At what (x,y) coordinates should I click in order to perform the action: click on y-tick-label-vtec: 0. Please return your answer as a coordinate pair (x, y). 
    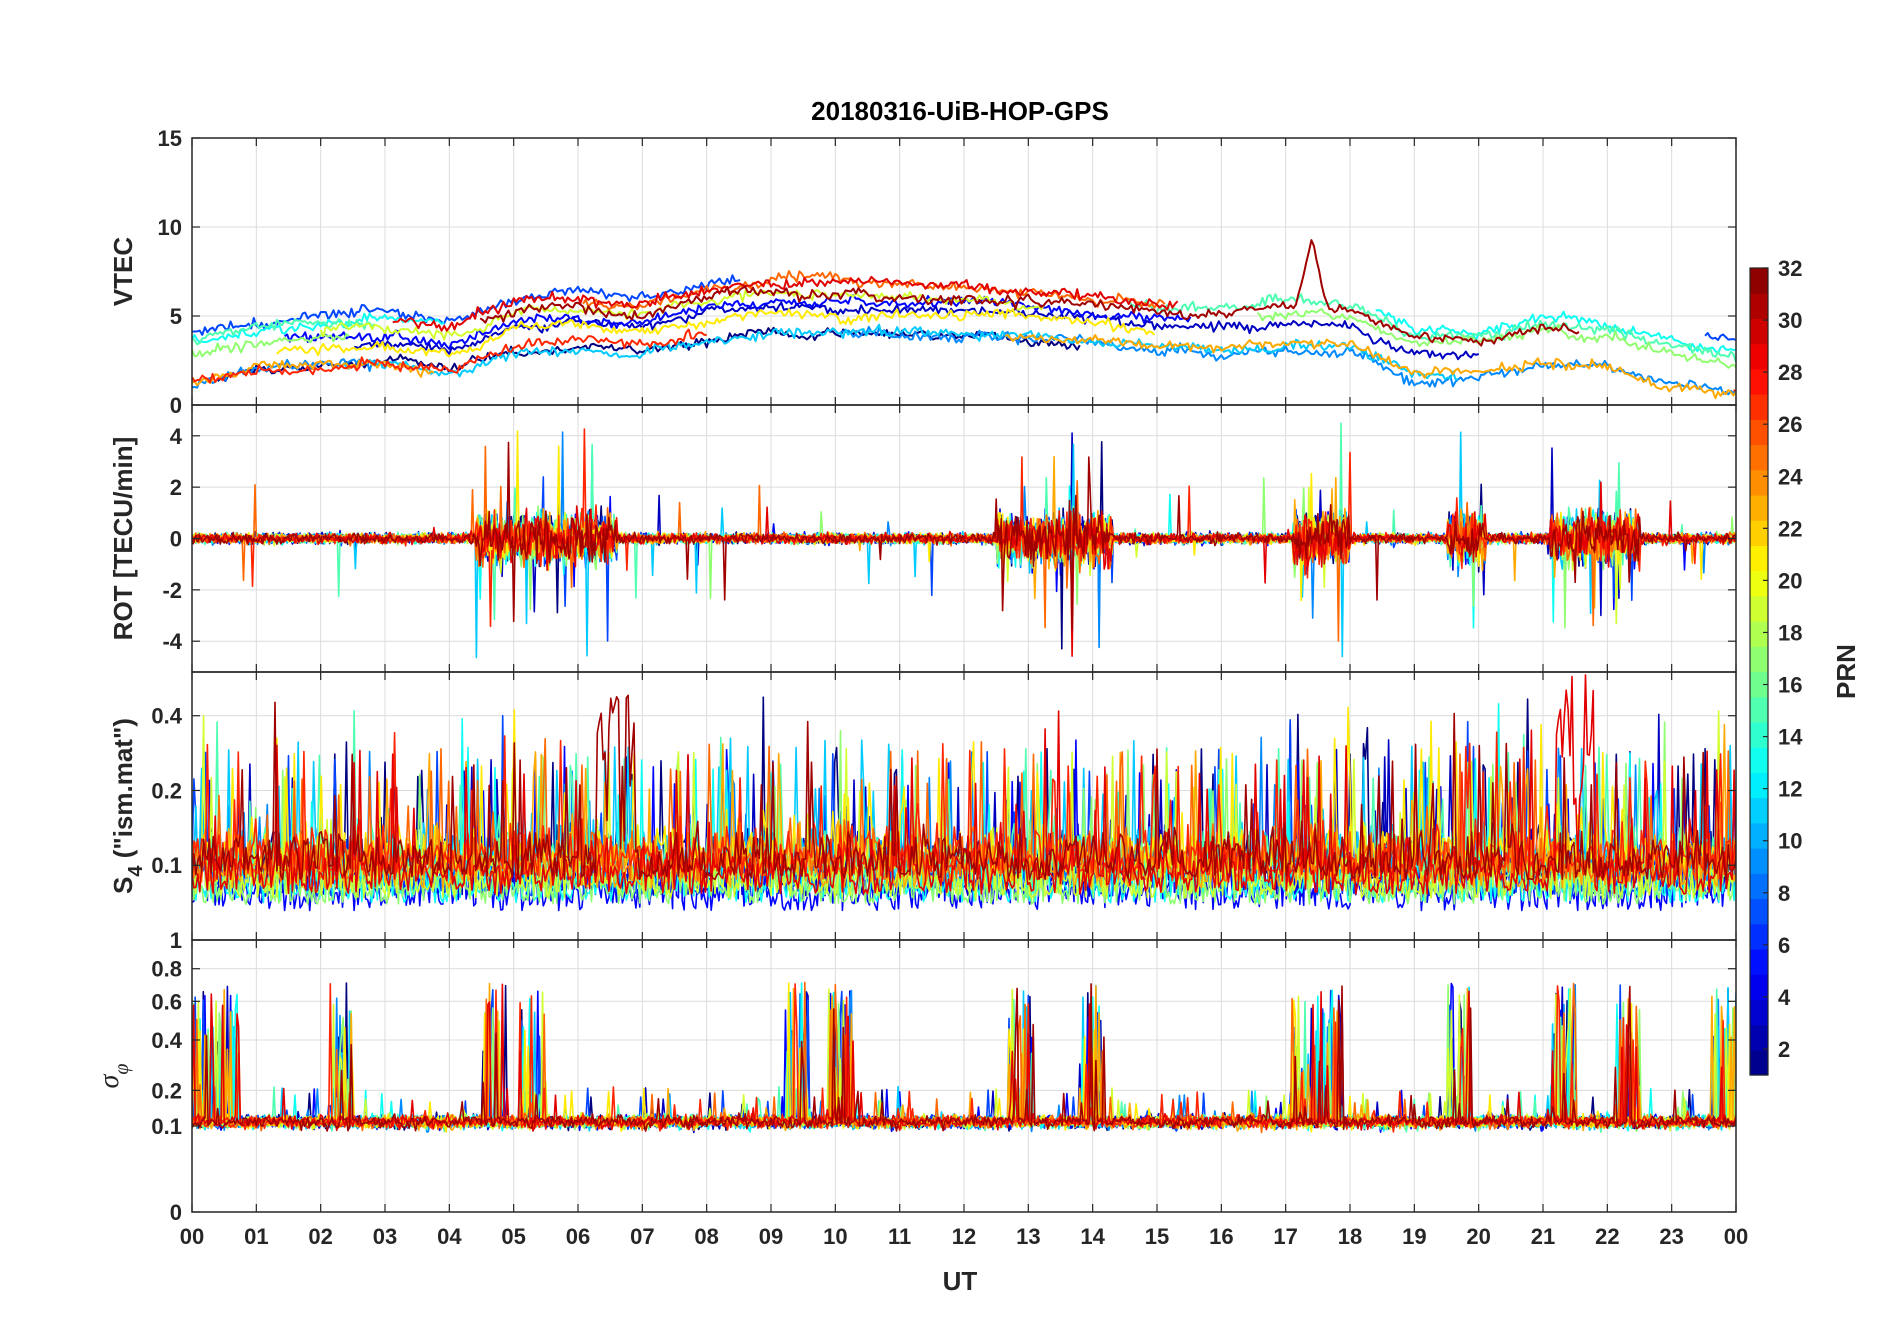
    Looking at the image, I should click on (176, 405).